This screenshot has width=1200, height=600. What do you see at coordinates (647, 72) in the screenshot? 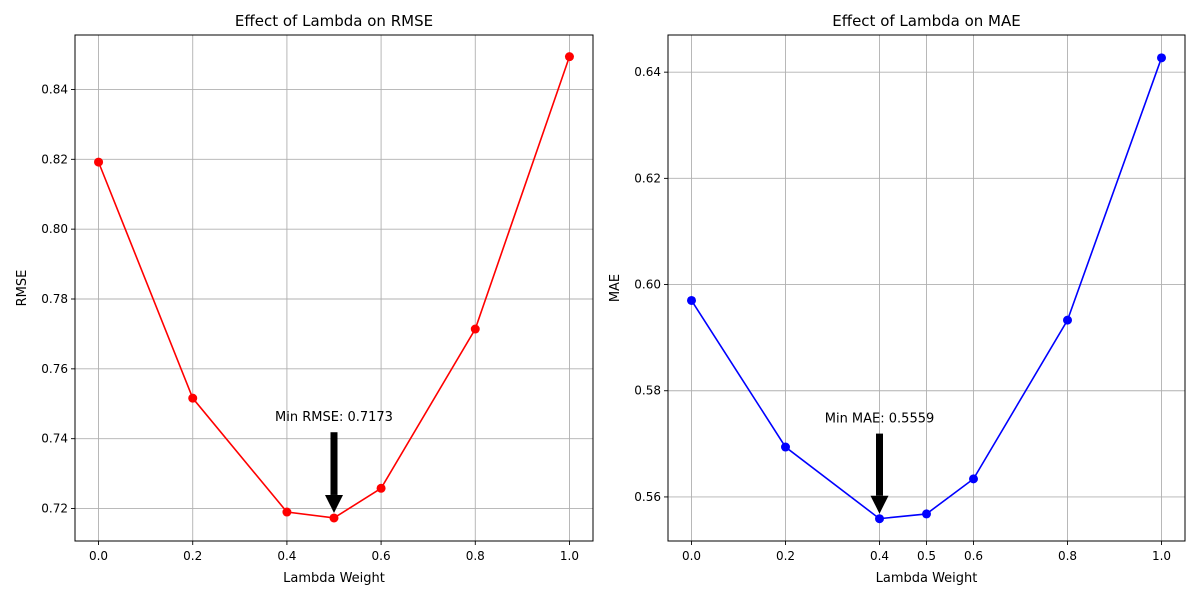
I see `mae-y-tick-label: 0.64` at bounding box center [647, 72].